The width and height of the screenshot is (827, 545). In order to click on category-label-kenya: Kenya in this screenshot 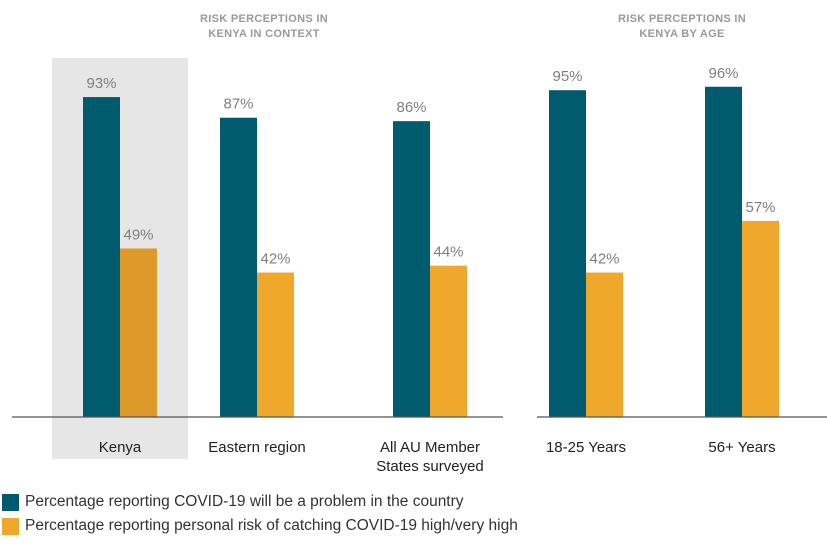, I will do `click(120, 447)`.